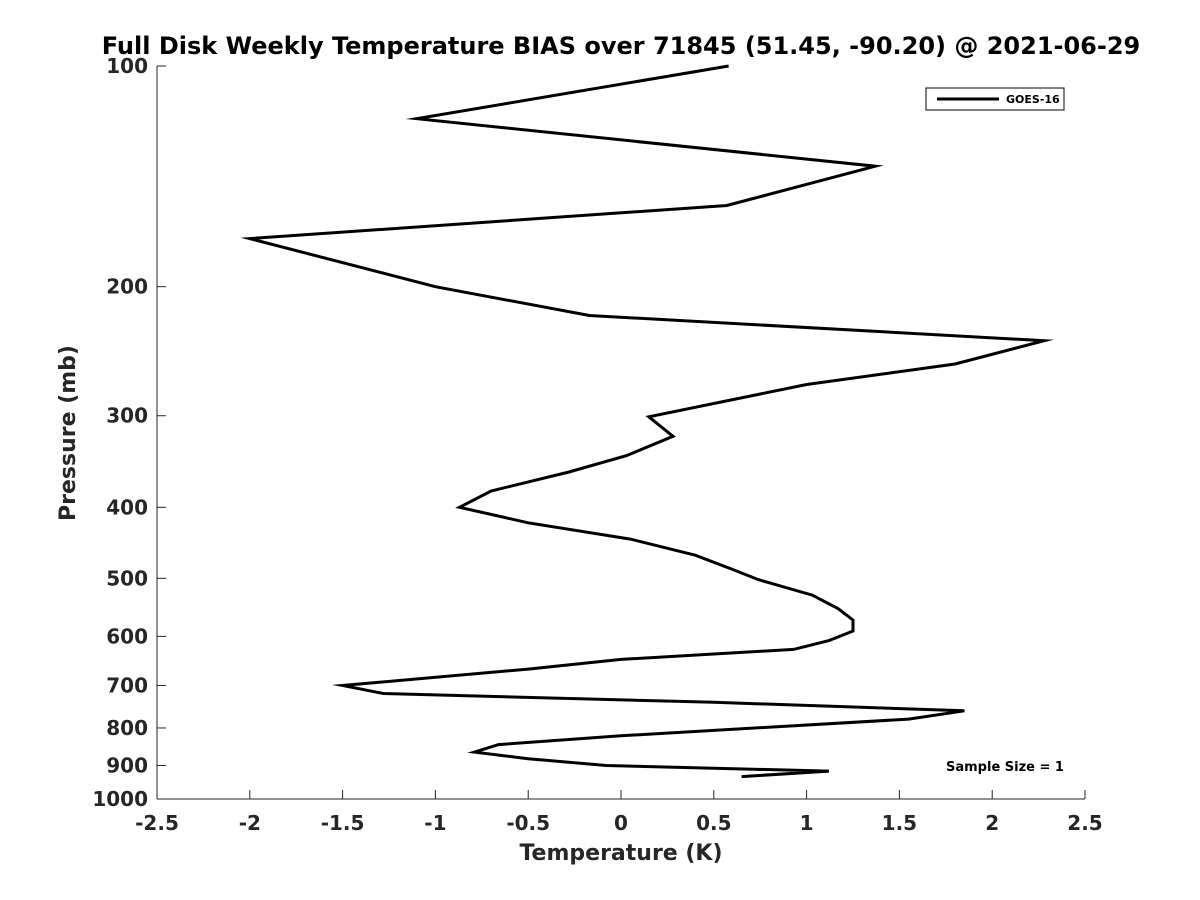 The width and height of the screenshot is (1200, 900). Describe the element at coordinates (1033, 99) in the screenshot. I see `legend-label-goes-16: GOES-16` at that location.